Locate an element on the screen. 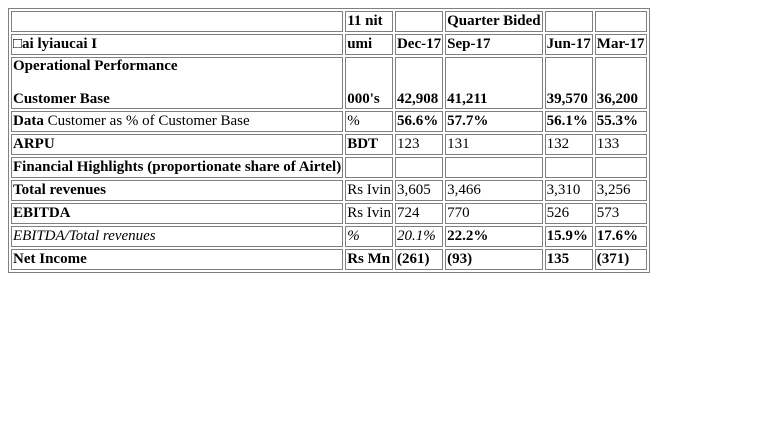 The image size is (764, 433). period-header: Jun-17 is located at coordinates (568, 44).